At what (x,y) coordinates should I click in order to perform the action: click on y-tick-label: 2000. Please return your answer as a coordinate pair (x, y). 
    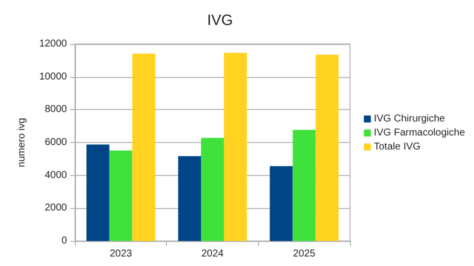
    Looking at the image, I should click on (56, 208).